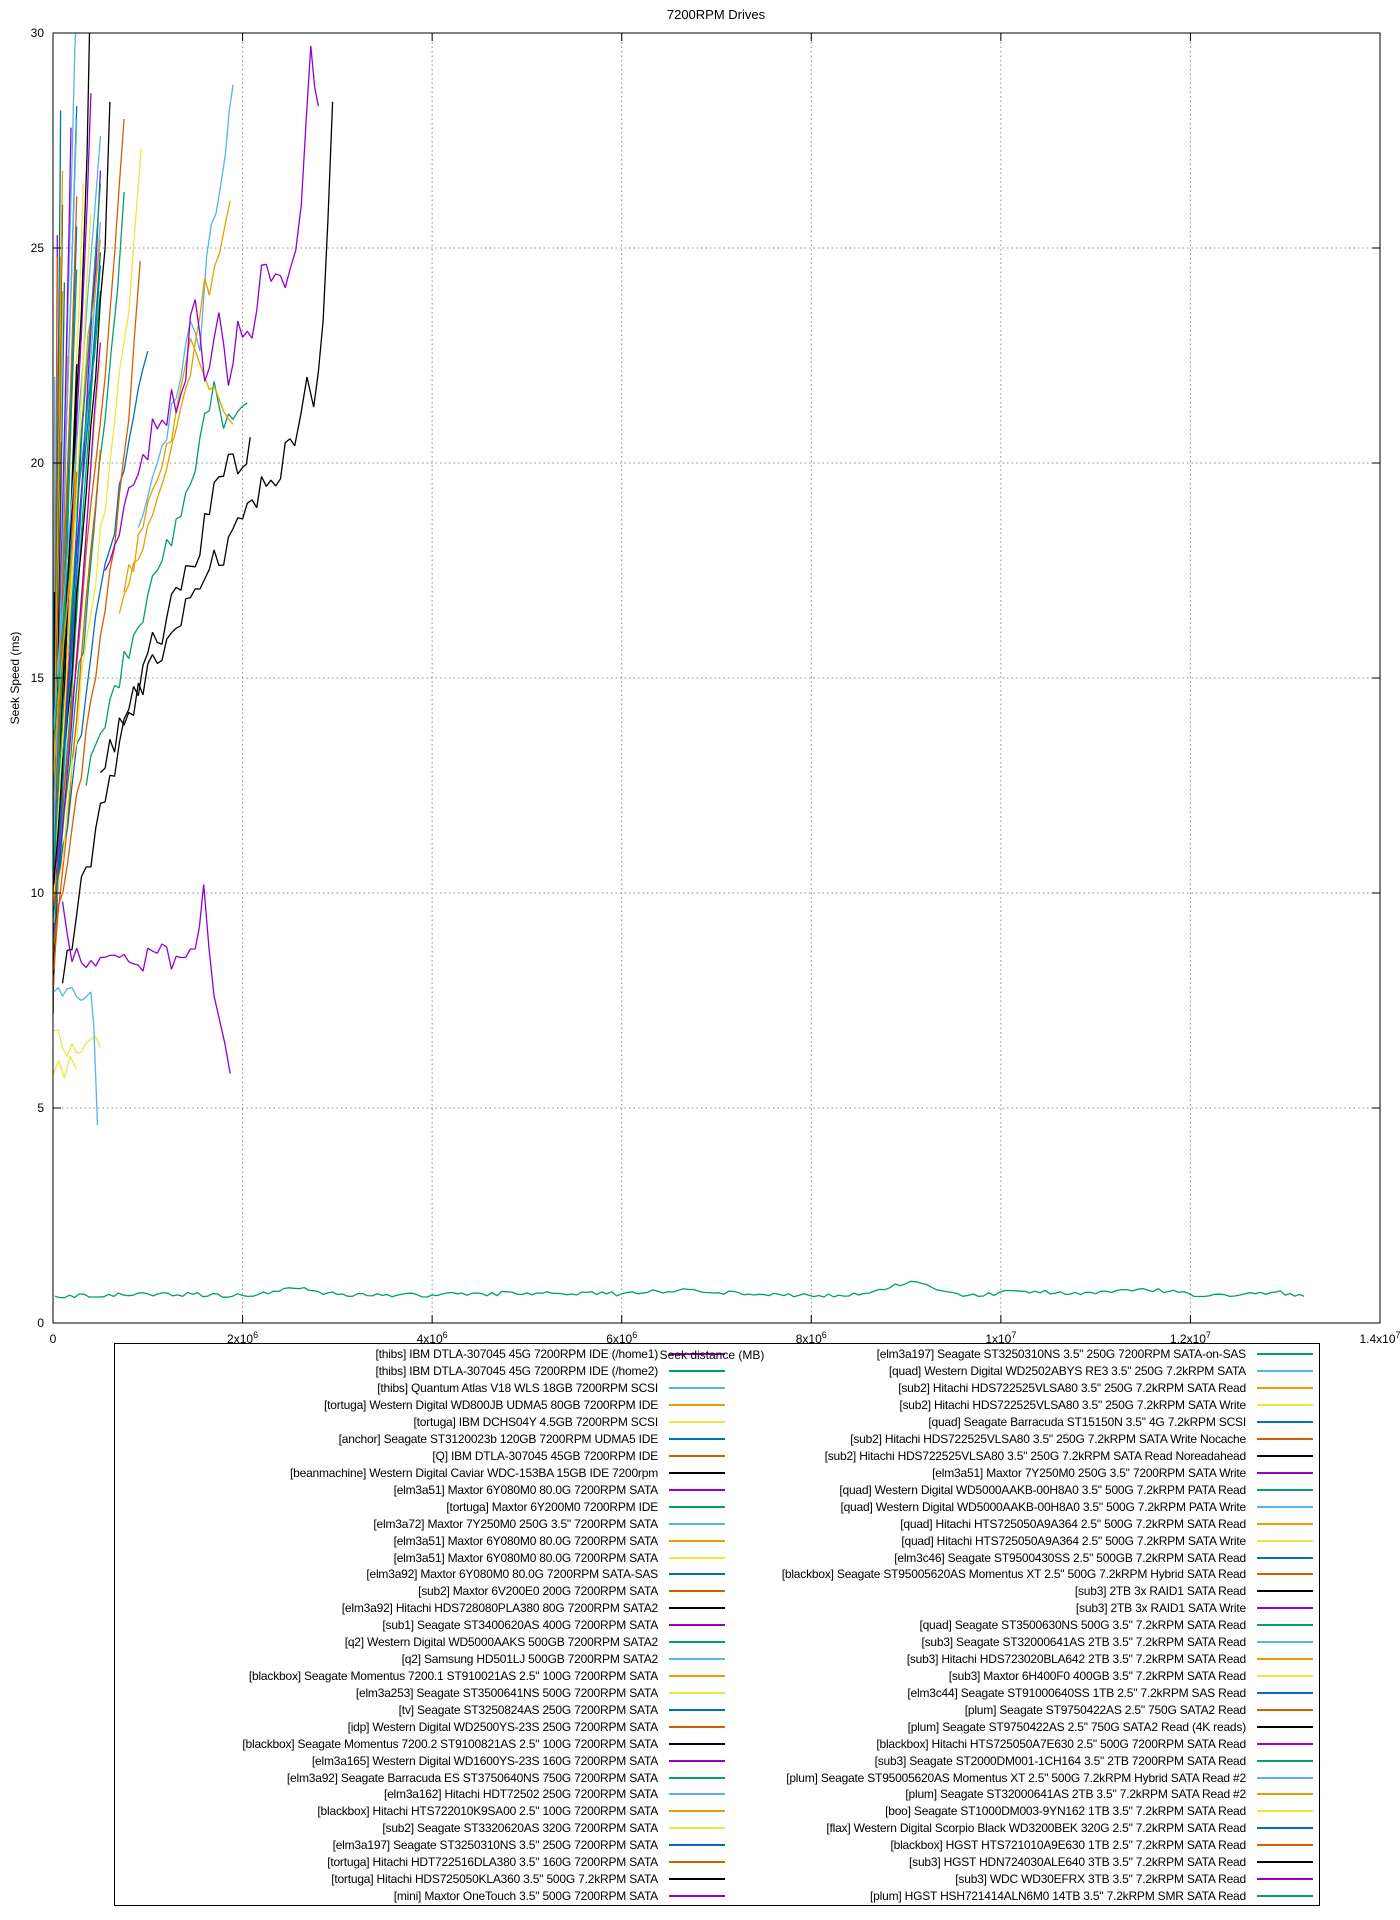 This screenshot has width=1400, height=1920. I want to click on x-tick-label: 6x10⁶, so click(621, 1338).